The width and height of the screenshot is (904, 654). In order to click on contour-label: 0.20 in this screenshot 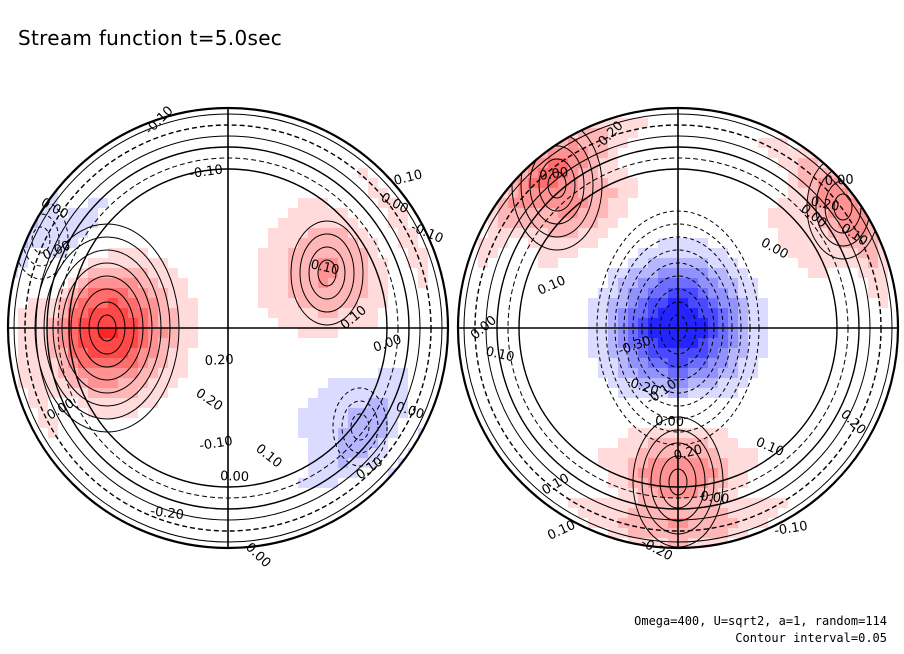, I will do `click(824, 204)`.